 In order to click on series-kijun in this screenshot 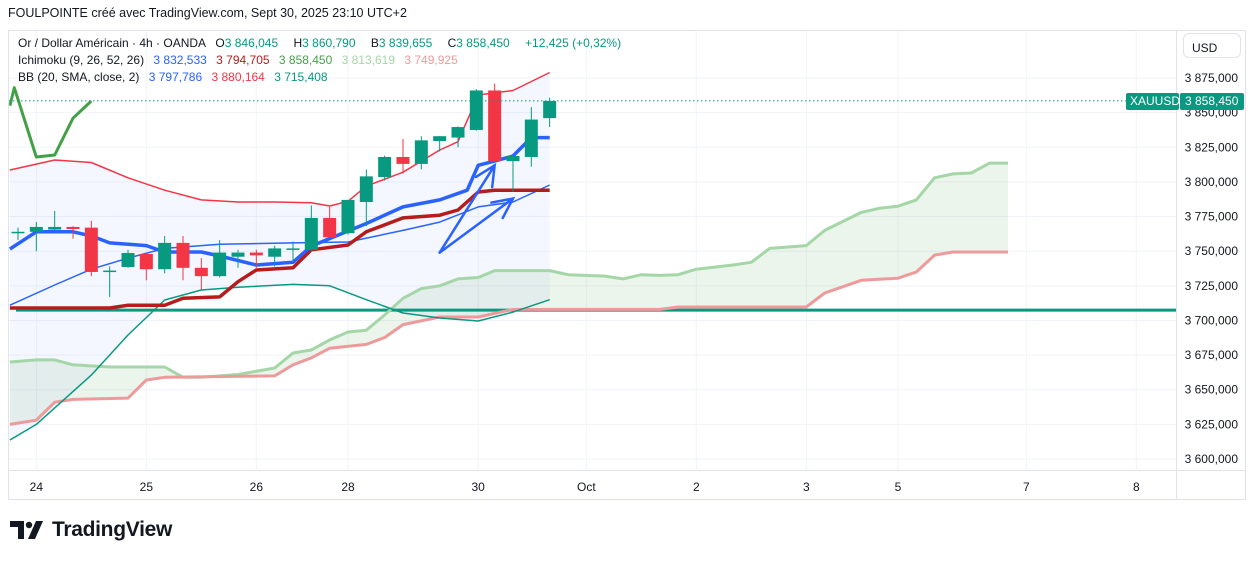, I will do `click(279, 249)`.